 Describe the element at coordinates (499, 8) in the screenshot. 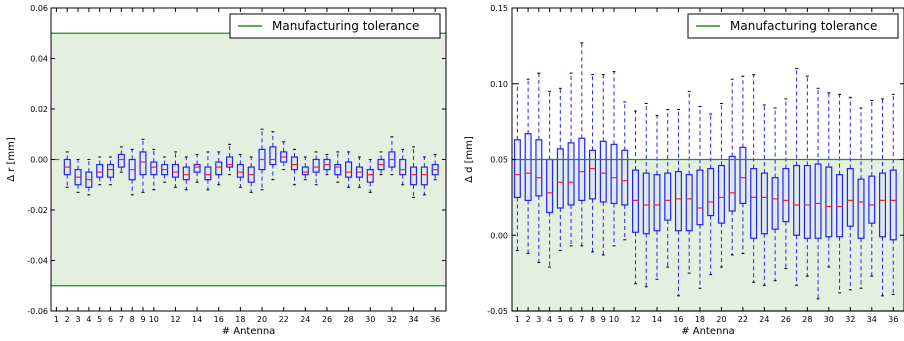

I see `y-tick-label: 0.15` at that location.